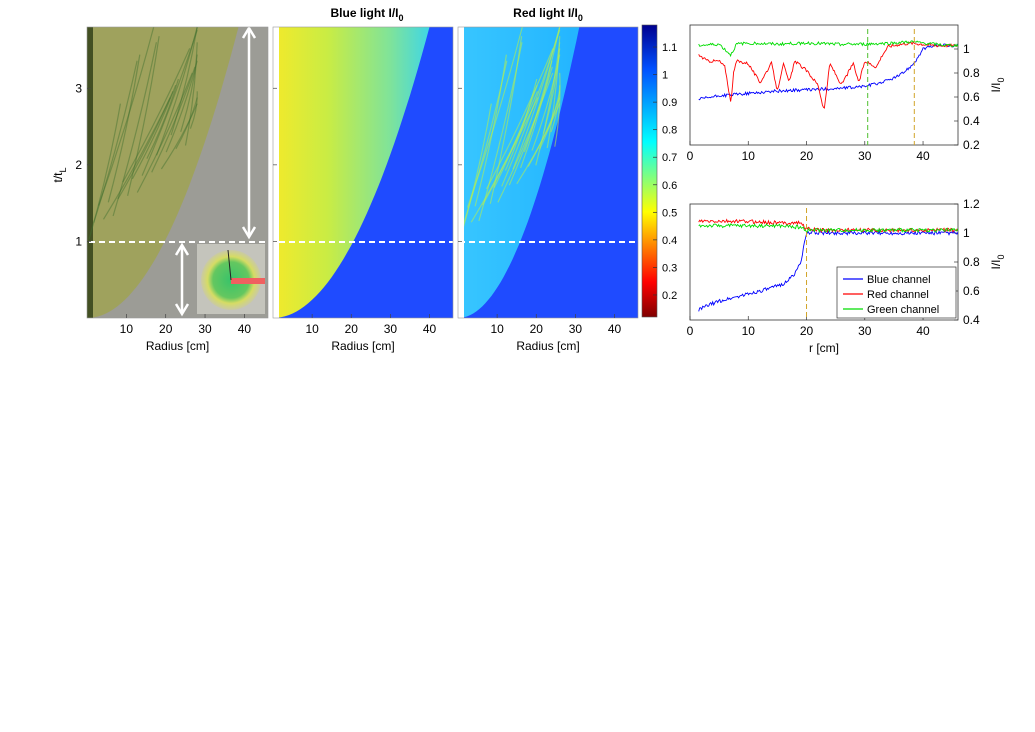 The image size is (1035, 732). Describe the element at coordinates (548, 14) in the screenshot. I see `red-panel-title: Red light I/I0` at that location.